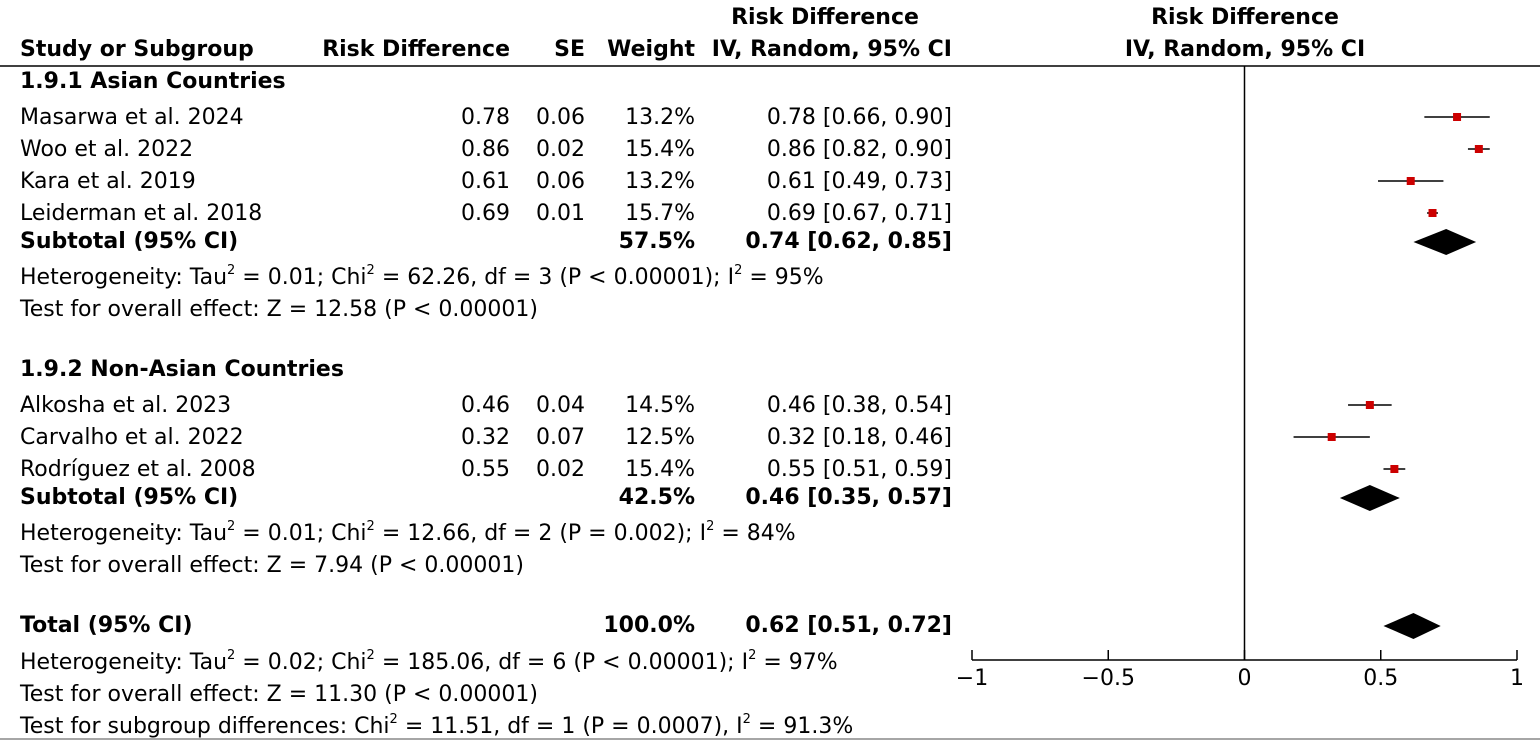  I want to click on plot-header-sub: IV, Random, 95% CI, so click(1245, 49).